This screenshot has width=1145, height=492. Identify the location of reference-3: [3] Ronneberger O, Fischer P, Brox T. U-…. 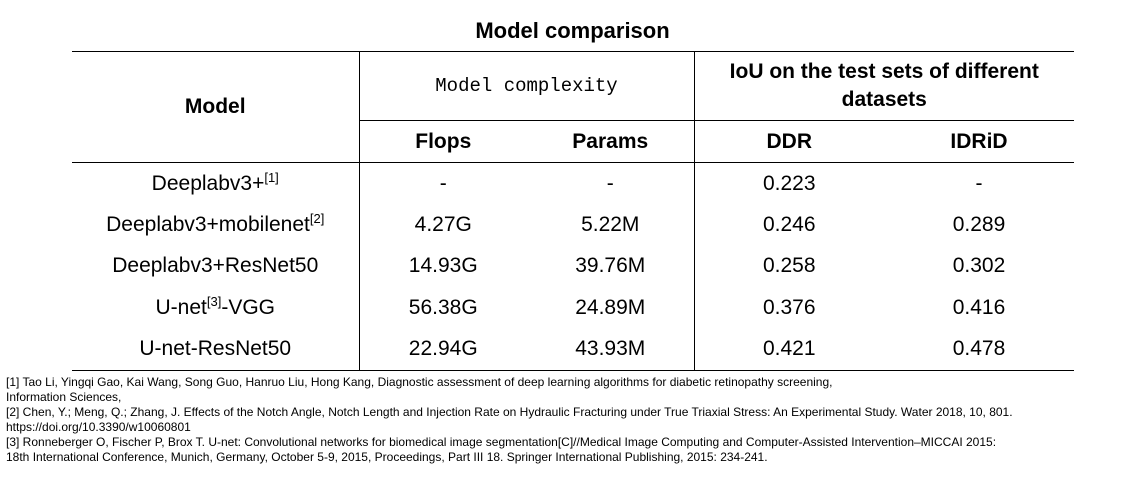
(501, 449).